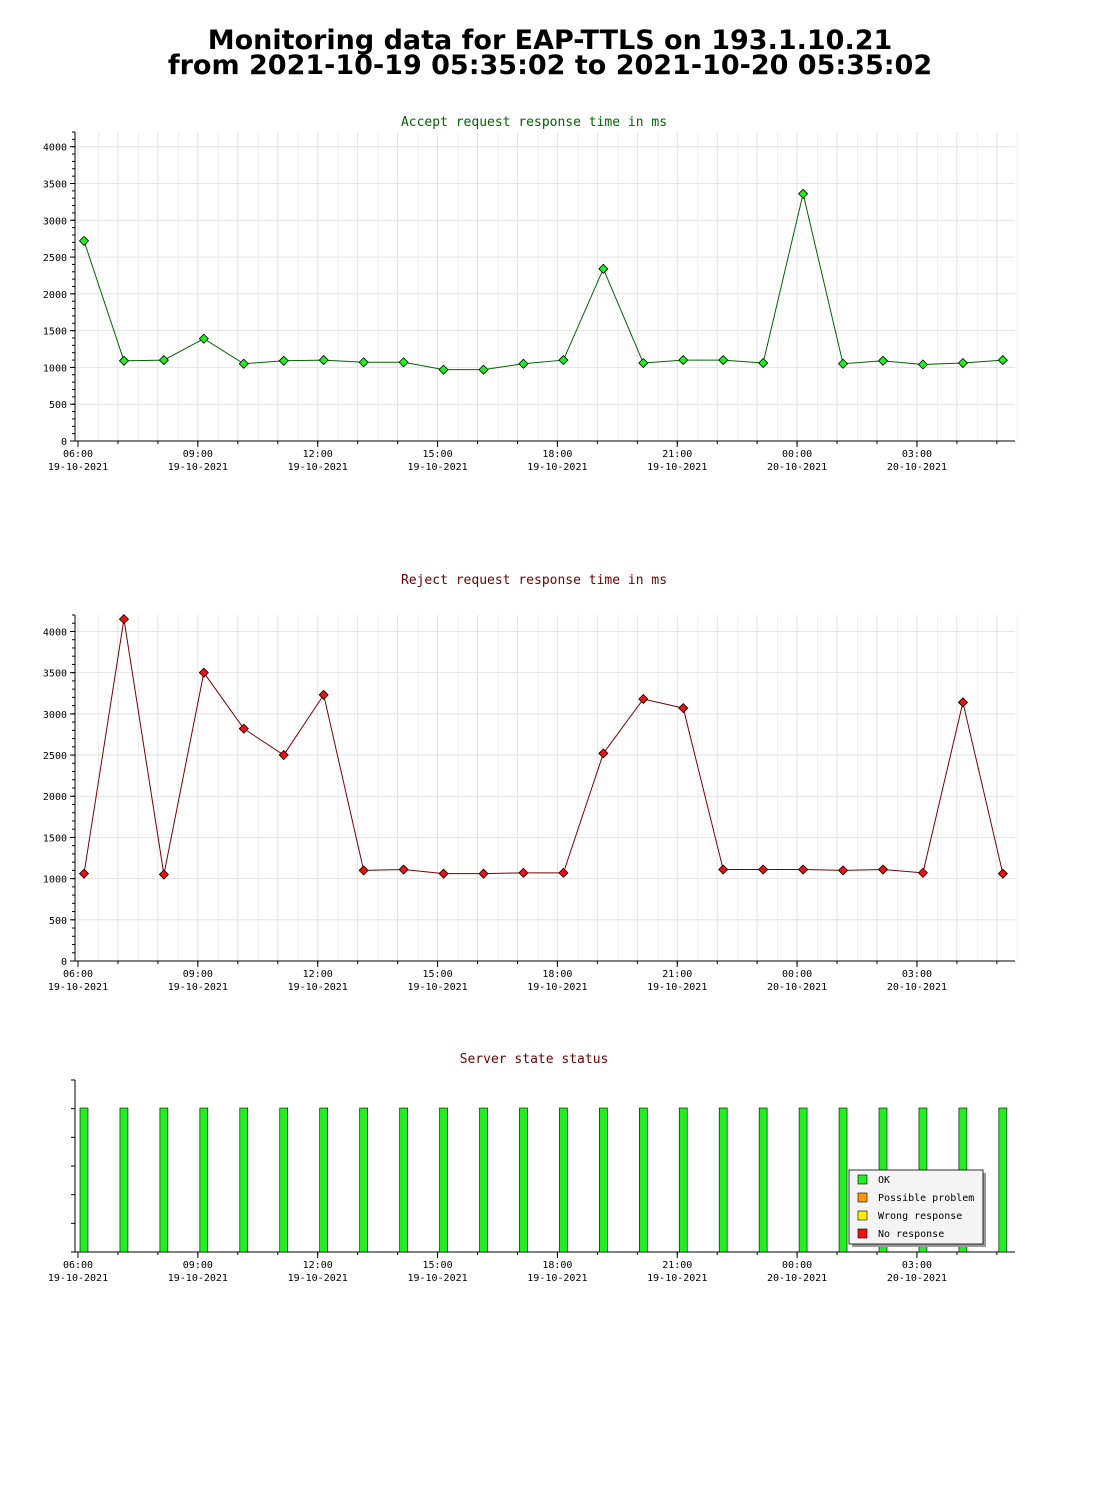 This screenshot has width=1100, height=1500. I want to click on chart-title: Server state status, so click(534, 1059).